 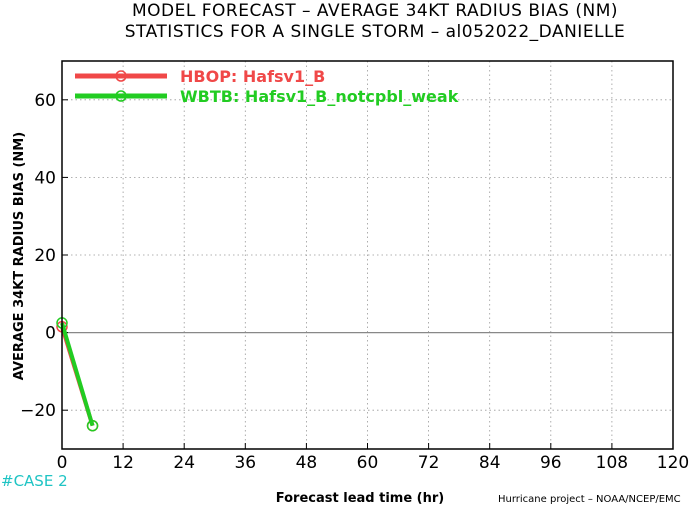 I want to click on y-axis-label: AVERAGE 34KT RADIUS BIAS (NM), so click(x=19, y=256).